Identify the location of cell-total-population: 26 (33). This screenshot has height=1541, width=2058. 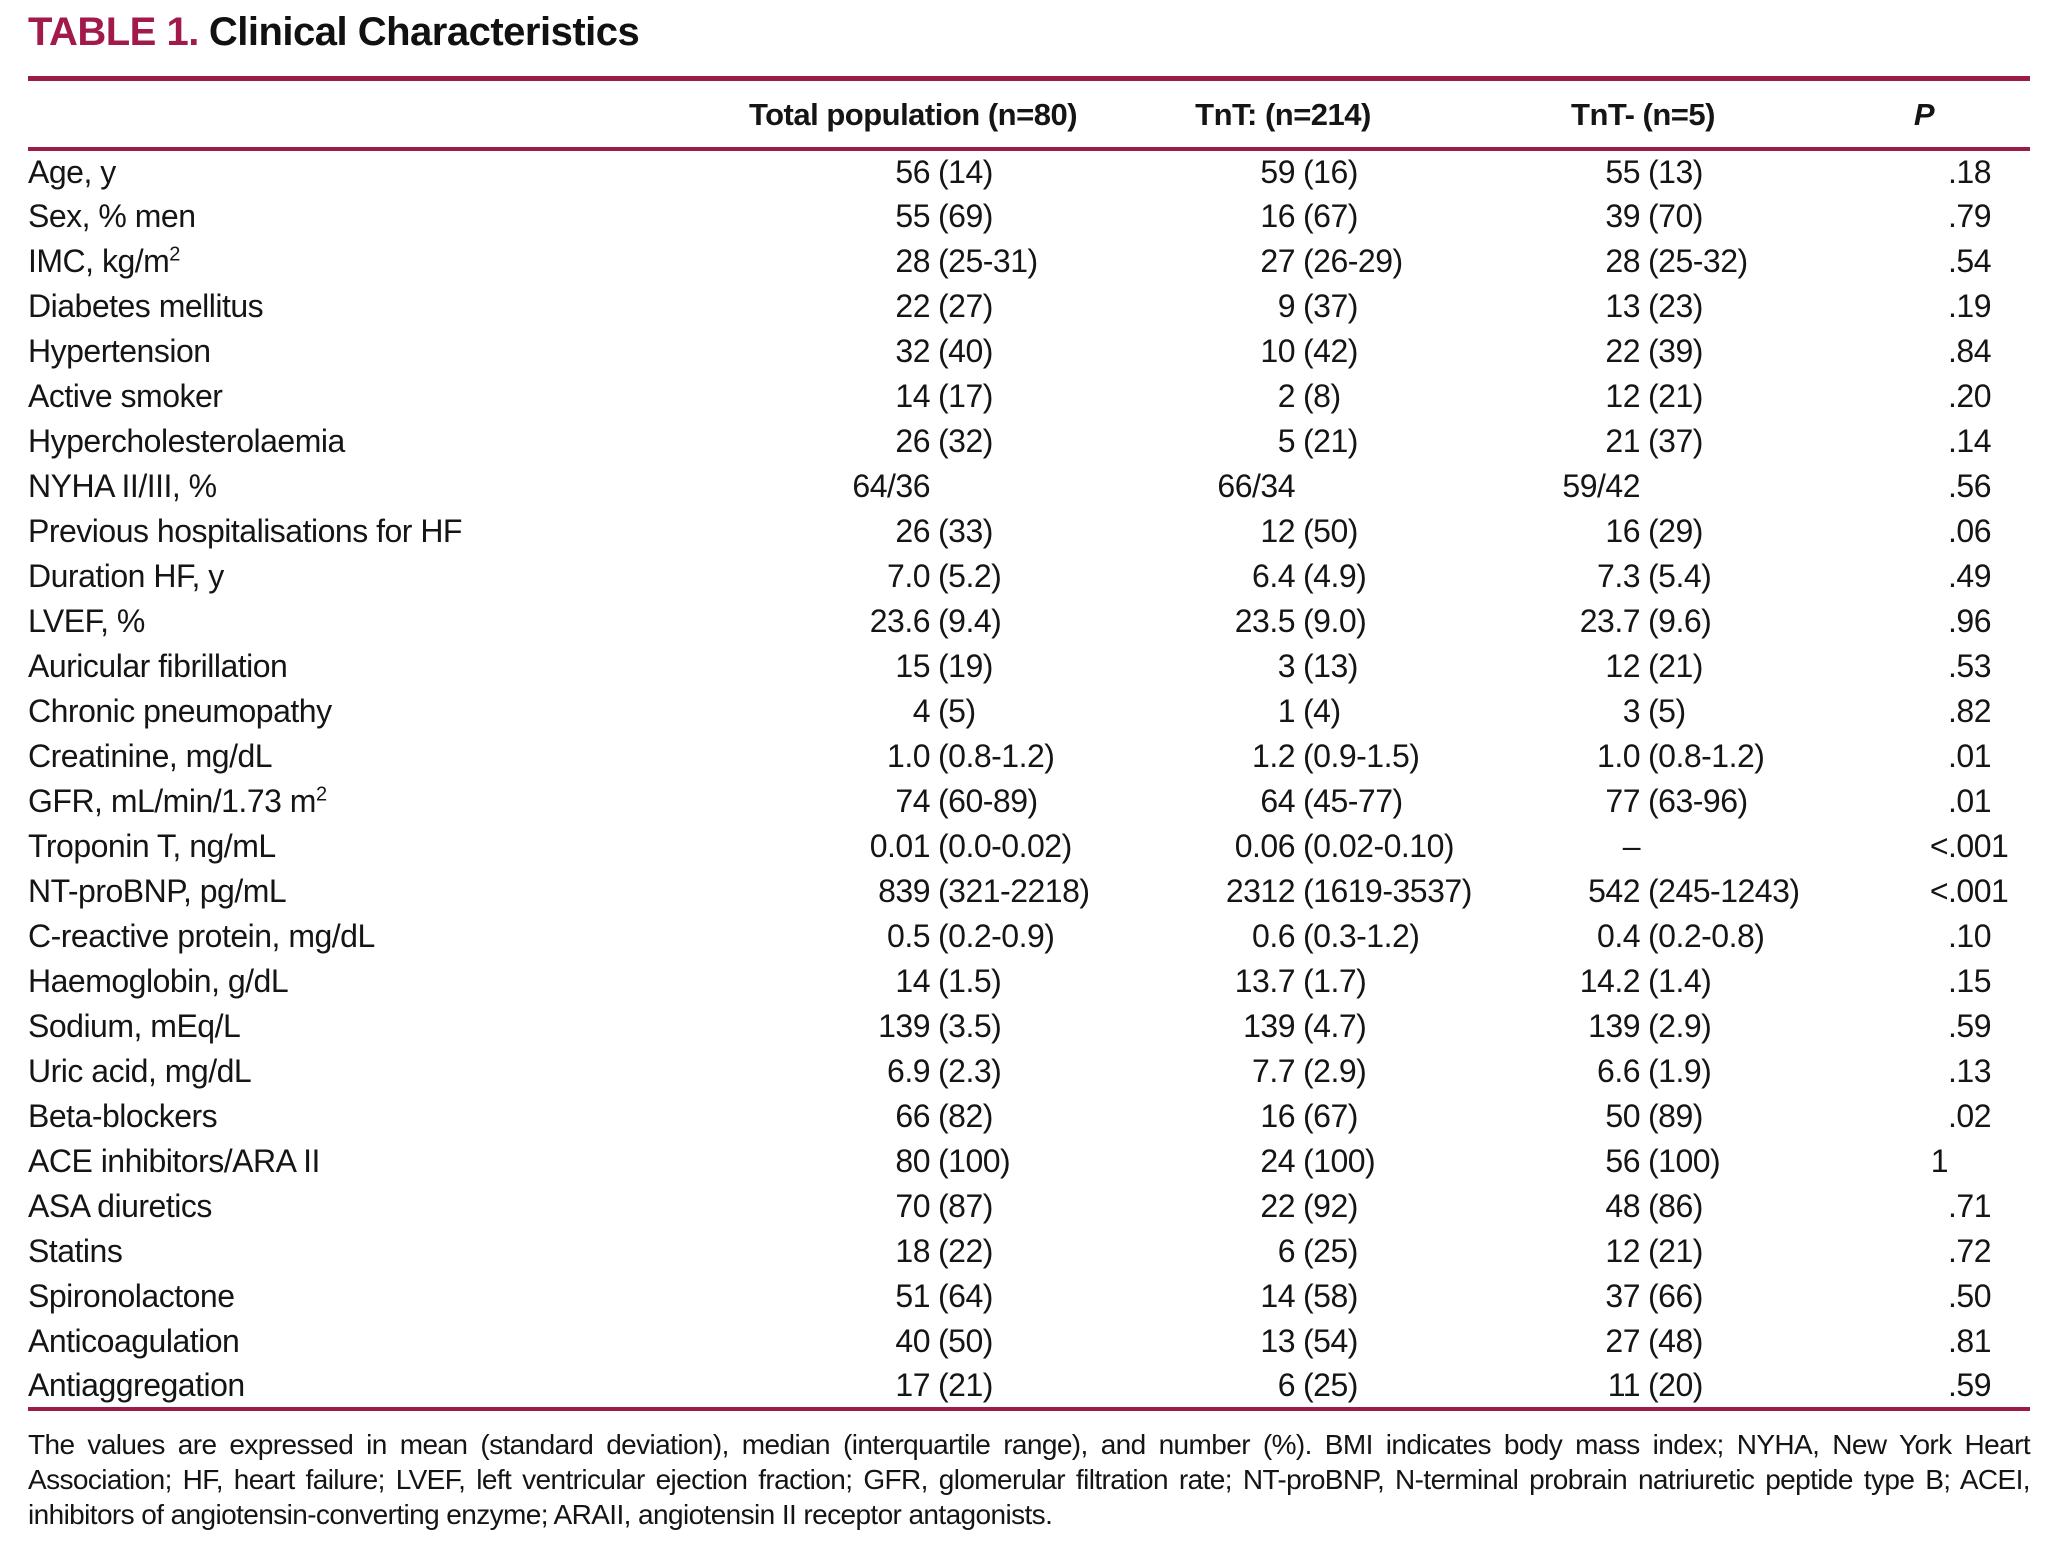
(944, 531).